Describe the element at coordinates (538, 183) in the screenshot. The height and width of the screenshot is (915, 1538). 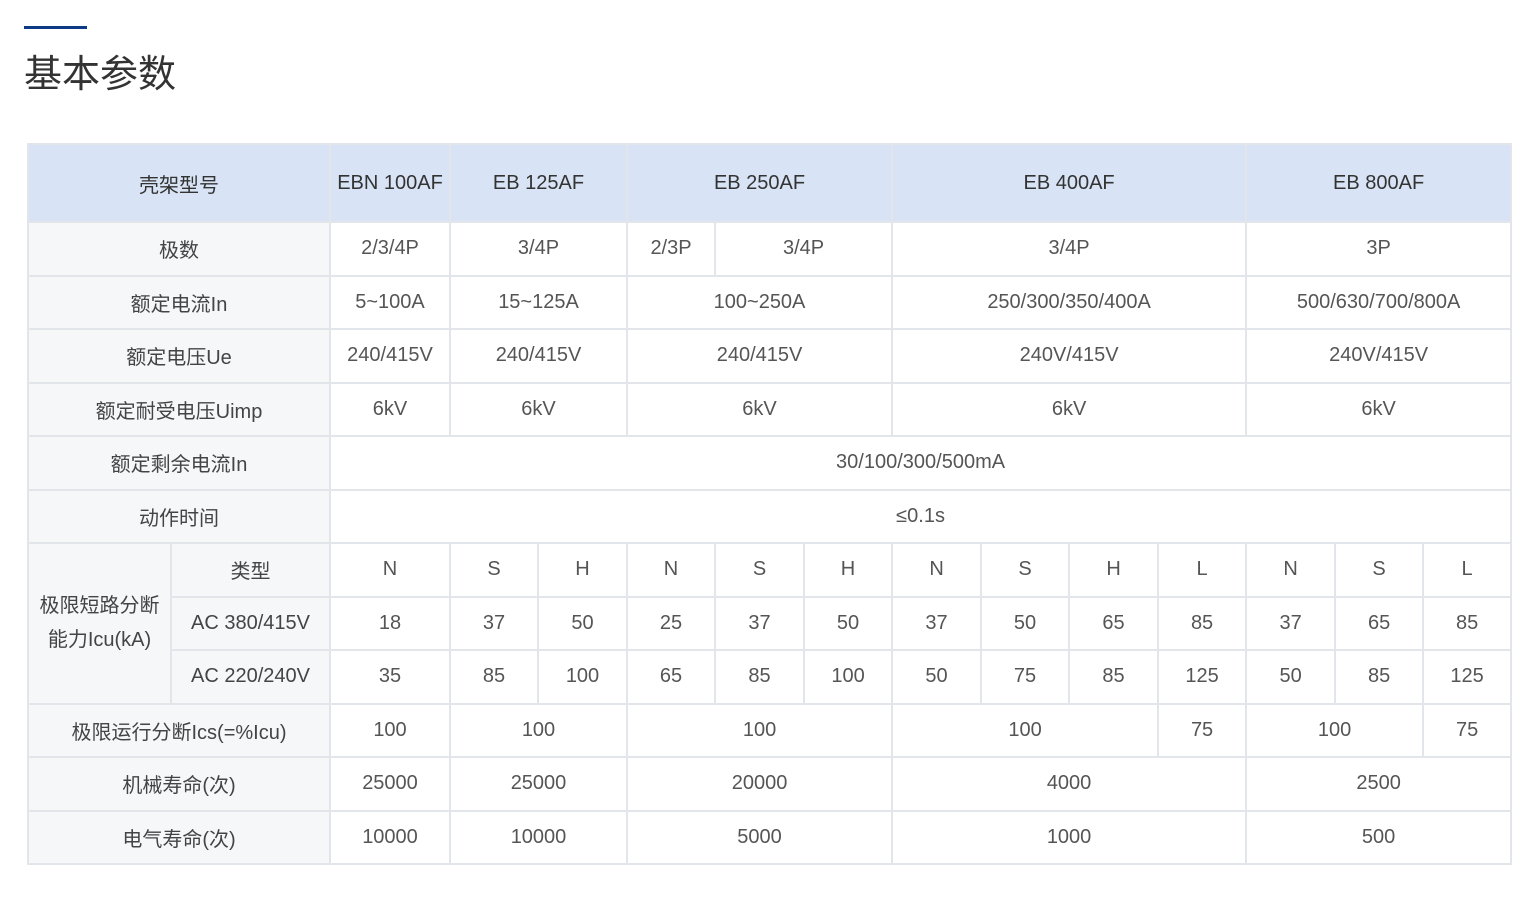
I see `header-cell: EB 125AF` at that location.